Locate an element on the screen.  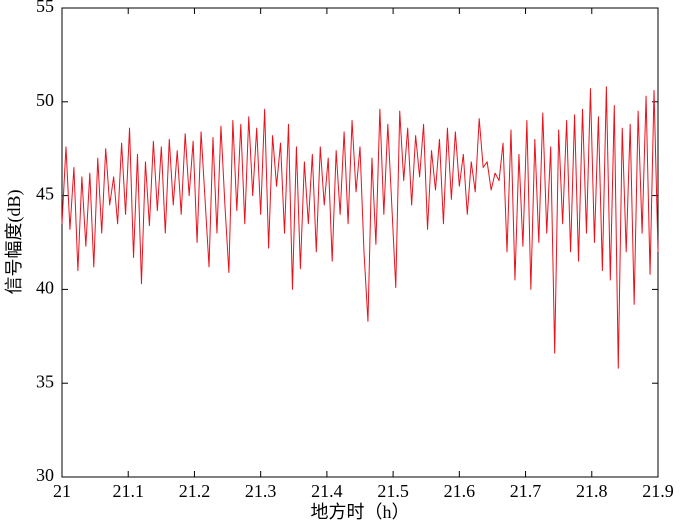
x-tick-label: 21.2 is located at coordinates (195, 491).